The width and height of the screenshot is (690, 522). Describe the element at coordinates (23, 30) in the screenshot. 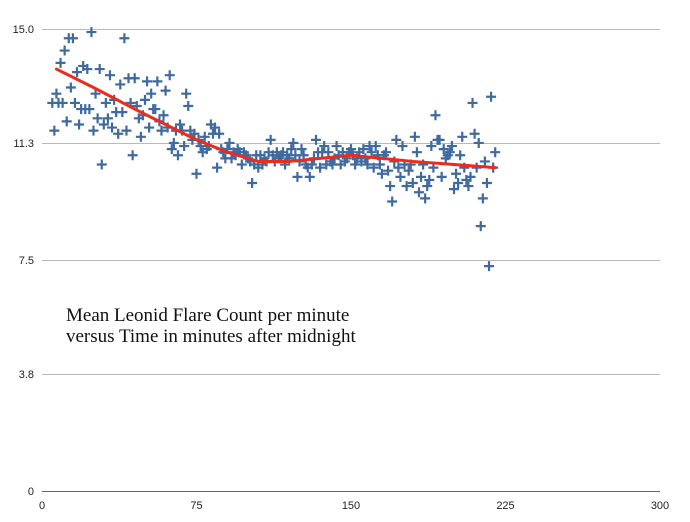

I see `y-tick-label-4: 15.0` at that location.